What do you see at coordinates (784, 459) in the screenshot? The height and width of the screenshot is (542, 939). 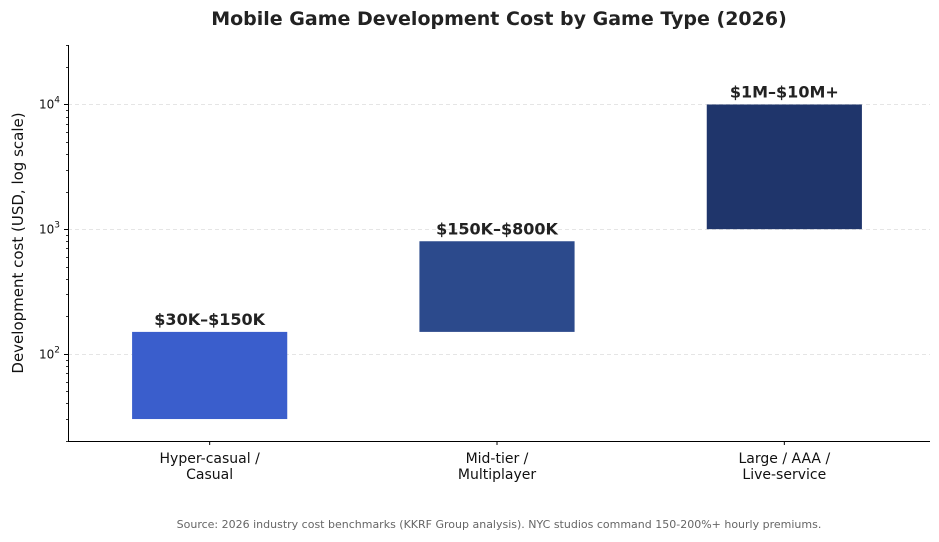 I see `x-tick-label: Large / AAA /` at bounding box center [784, 459].